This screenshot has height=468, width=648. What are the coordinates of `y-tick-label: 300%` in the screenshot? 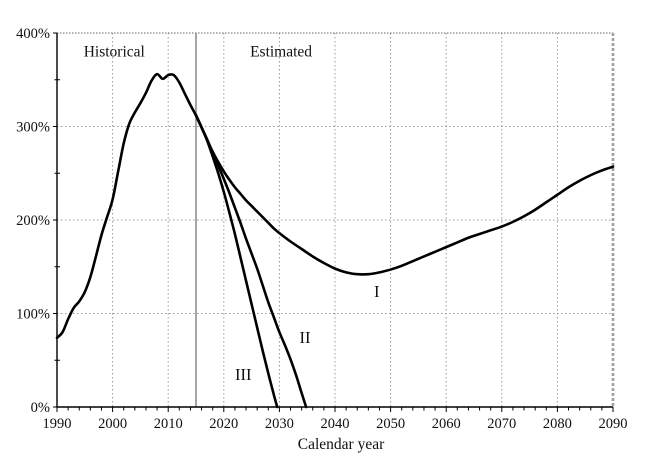 It's located at (33, 128).